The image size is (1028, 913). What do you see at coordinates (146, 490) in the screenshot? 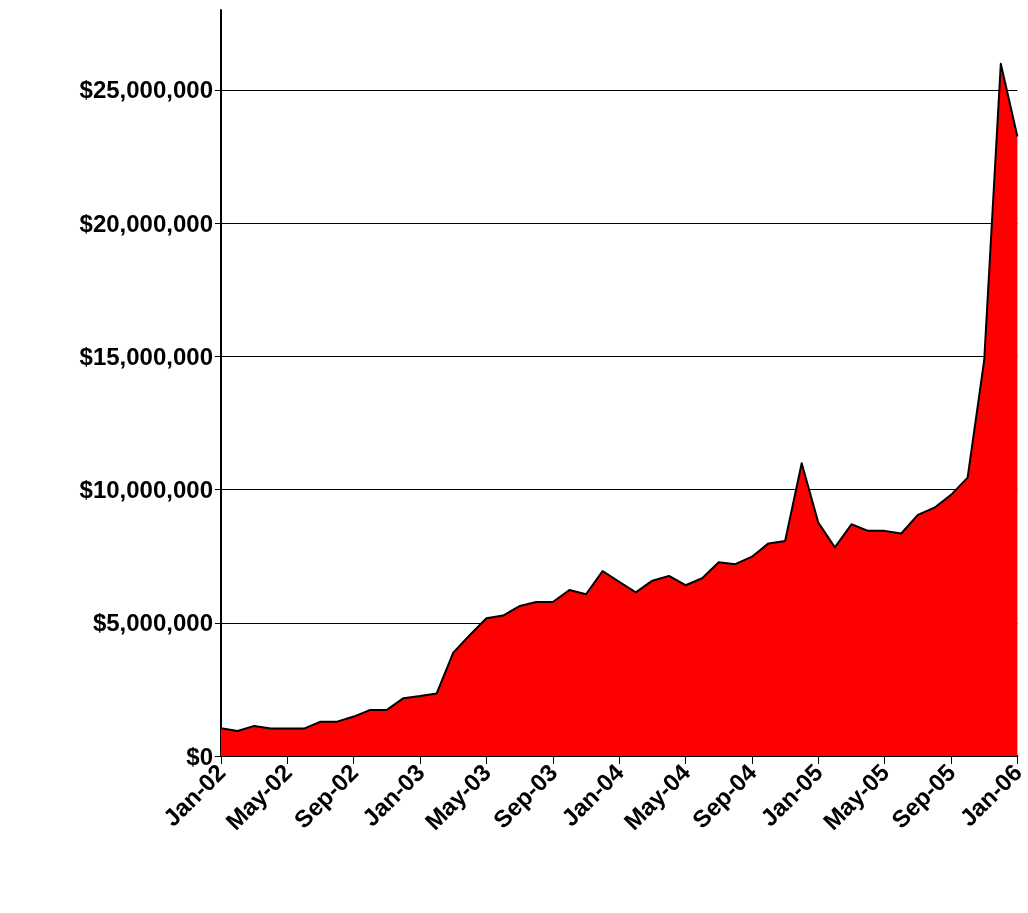
I see `y-tick-label: $10,000,000` at bounding box center [146, 490].